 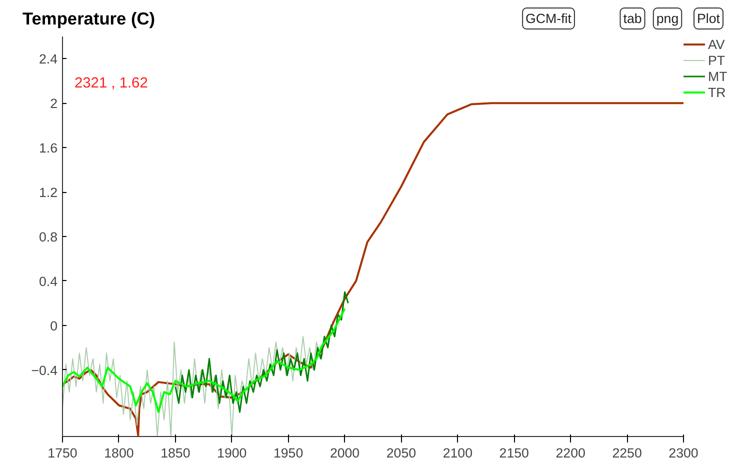 I want to click on x-tick-label: 2000, so click(x=345, y=453).